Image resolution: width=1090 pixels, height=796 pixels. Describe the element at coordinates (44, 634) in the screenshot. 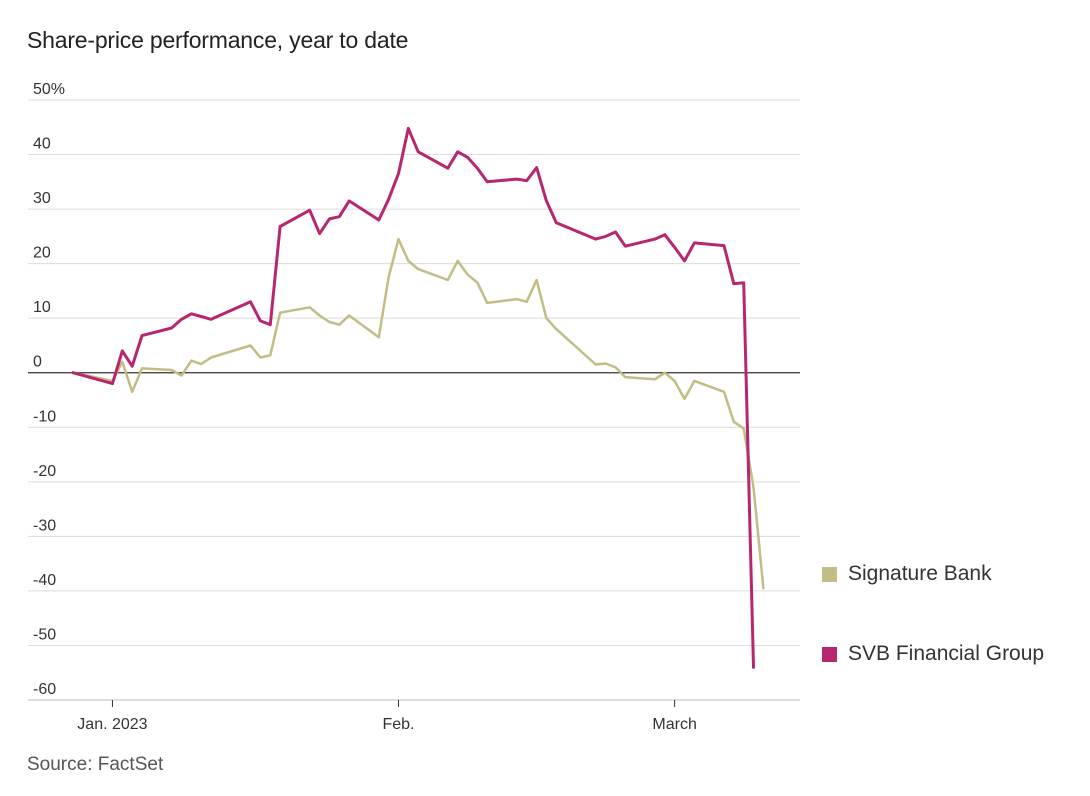

I see `y-tick-label: -50` at that location.